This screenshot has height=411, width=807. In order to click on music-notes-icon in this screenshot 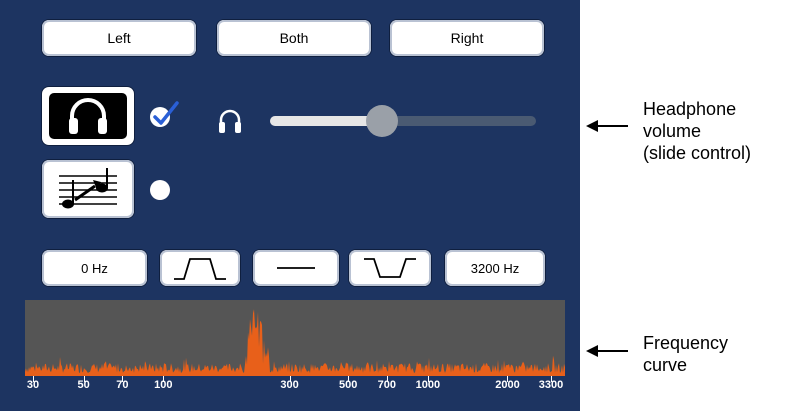, I will do `click(88, 188)`.